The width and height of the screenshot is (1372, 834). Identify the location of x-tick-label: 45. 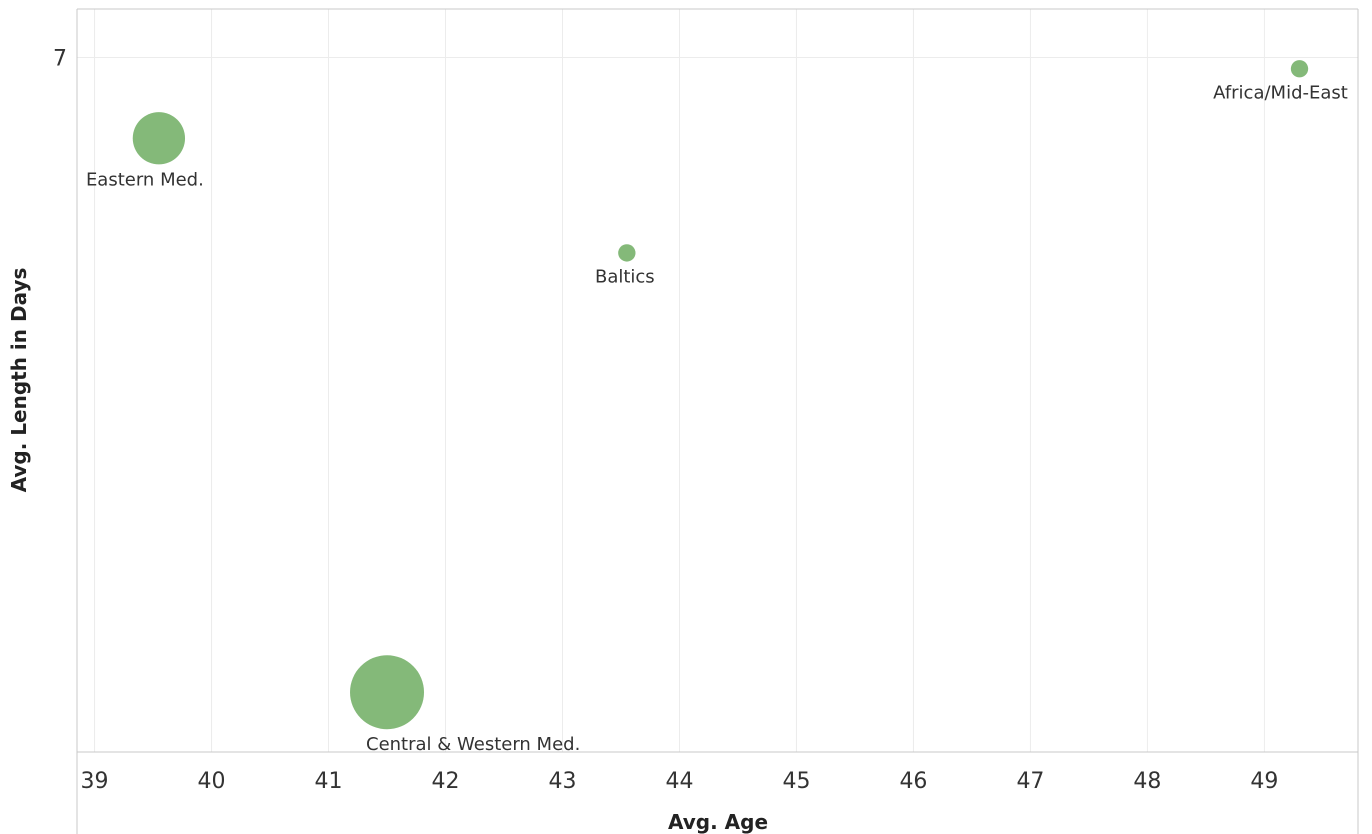
(796, 781).